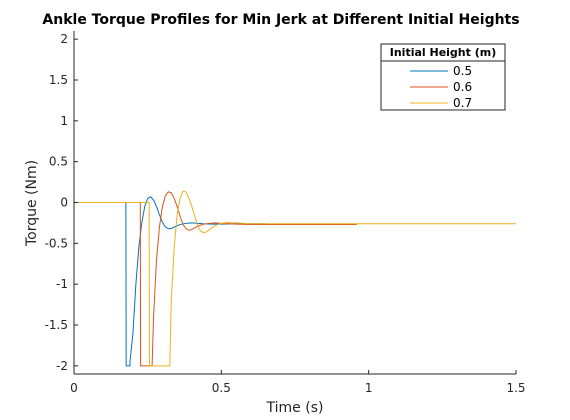  What do you see at coordinates (62, 284) in the screenshot?
I see `y-tick-label: -1` at bounding box center [62, 284].